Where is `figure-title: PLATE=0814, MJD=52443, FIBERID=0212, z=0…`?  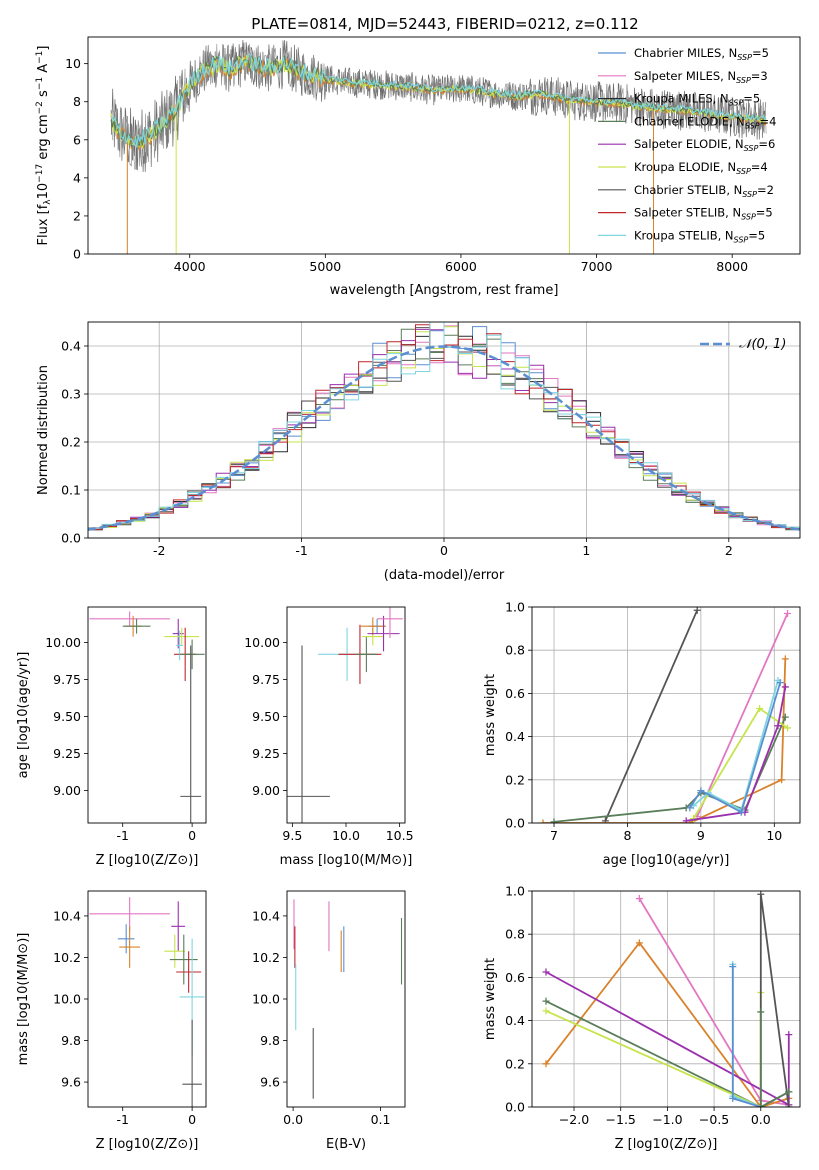
figure-title: PLATE=0814, MJD=52443, FIBERID=0212, z=0… is located at coordinates (444, 24).